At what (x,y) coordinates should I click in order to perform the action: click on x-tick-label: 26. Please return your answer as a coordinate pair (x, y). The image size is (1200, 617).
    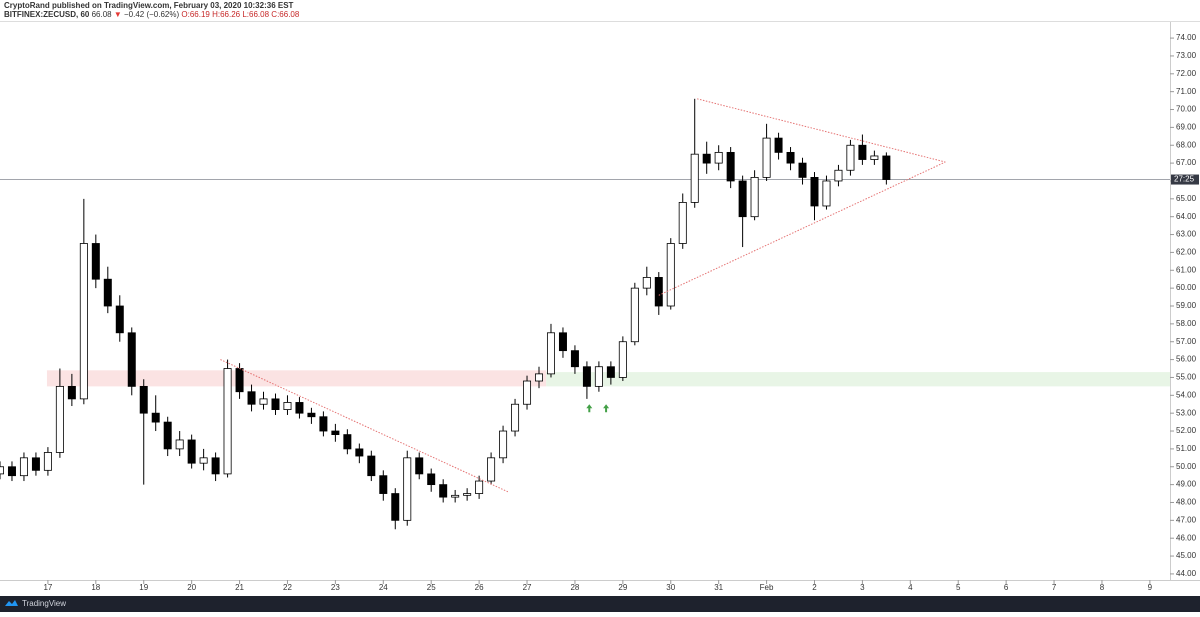
    Looking at the image, I should click on (479, 587).